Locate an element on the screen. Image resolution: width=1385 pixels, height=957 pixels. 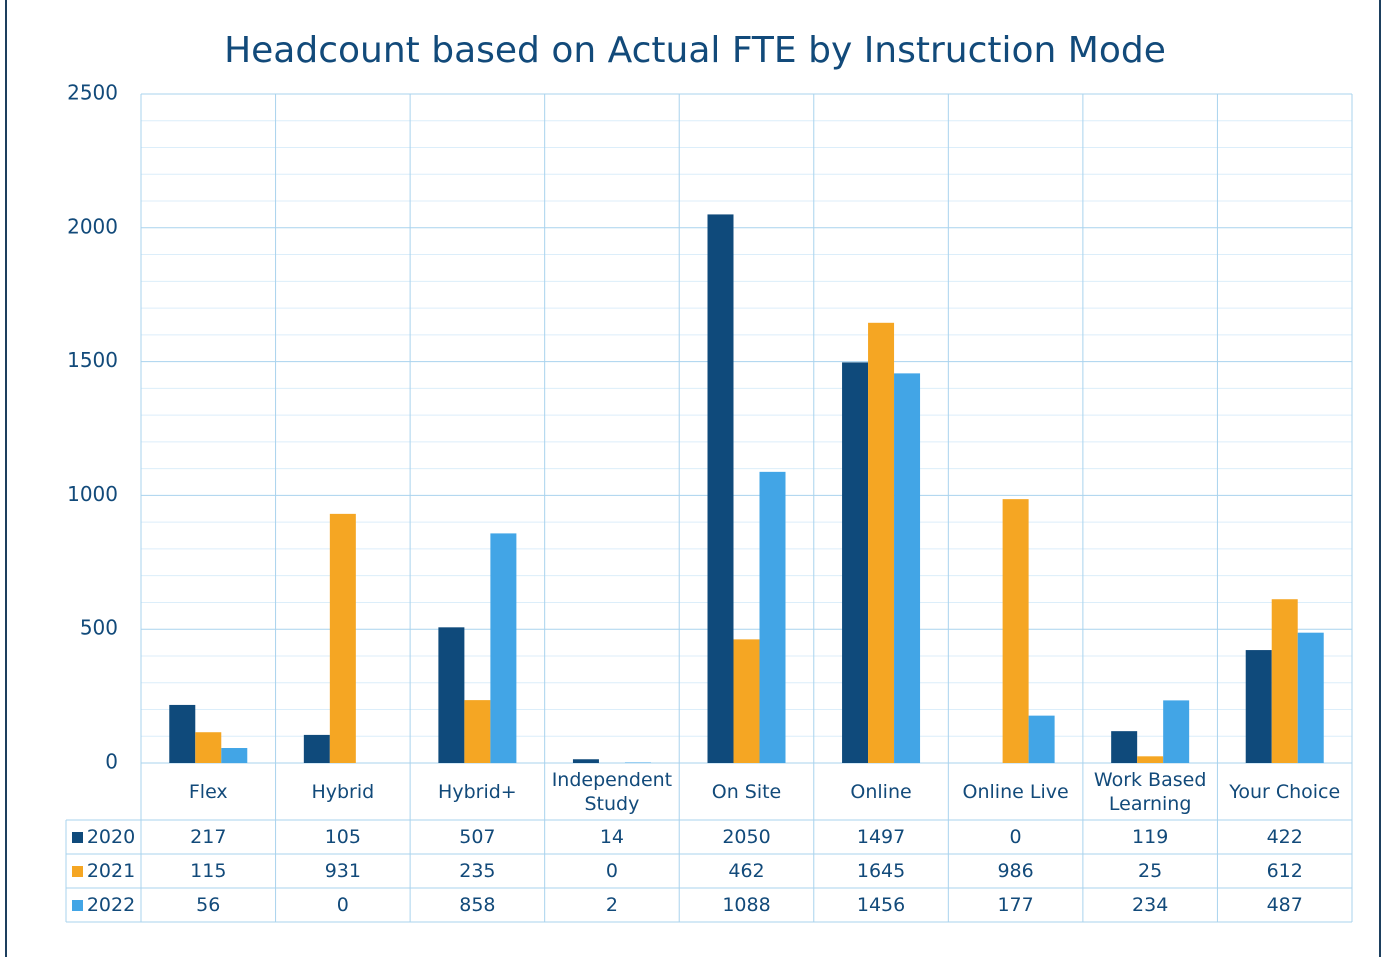
x-tick-label: Flex is located at coordinates (208, 791).